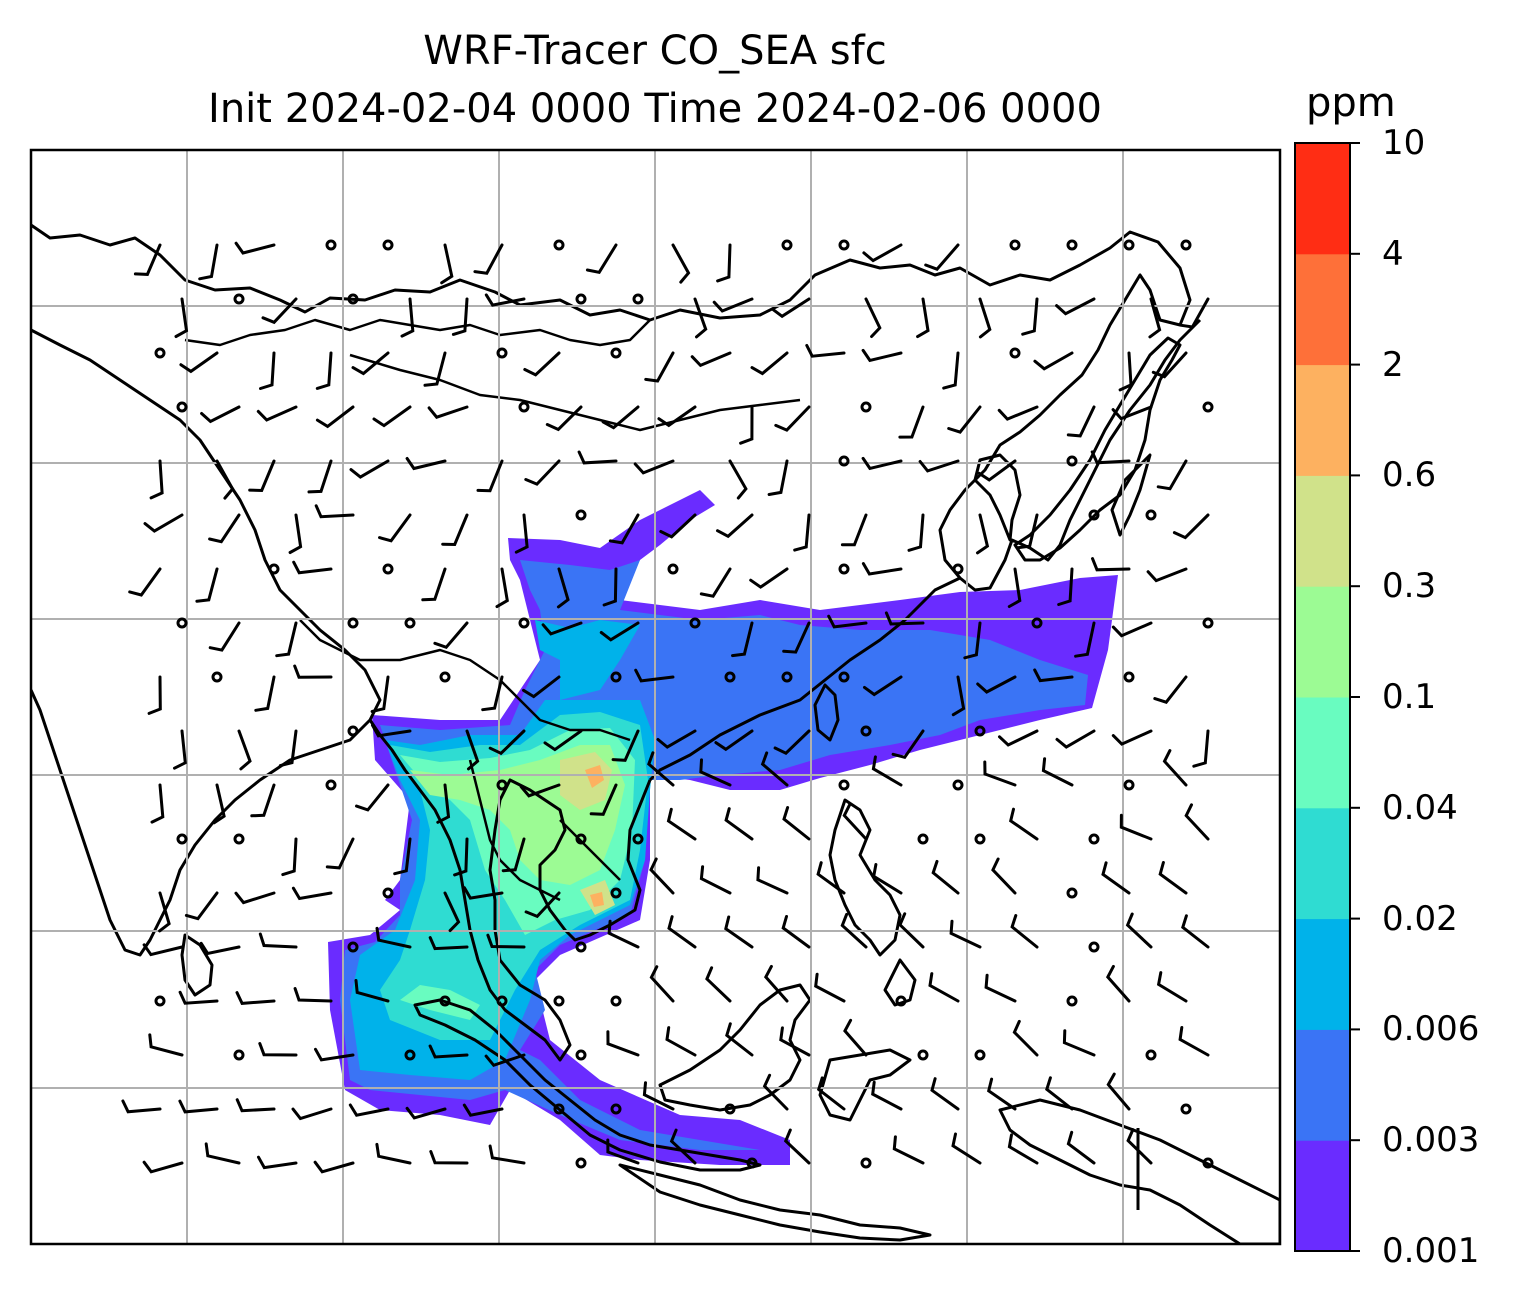 This screenshot has width=1528, height=1306. Describe the element at coordinates (804, 679) in the screenshot. I see `coastline-china-east` at that location.